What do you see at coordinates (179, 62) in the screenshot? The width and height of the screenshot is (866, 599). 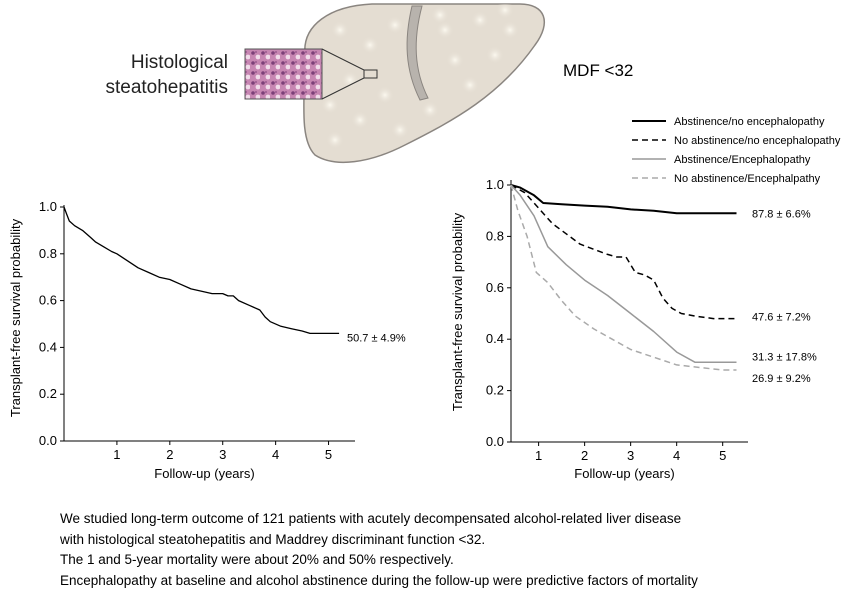 I see `histology-label-line-1: Histological` at bounding box center [179, 62].